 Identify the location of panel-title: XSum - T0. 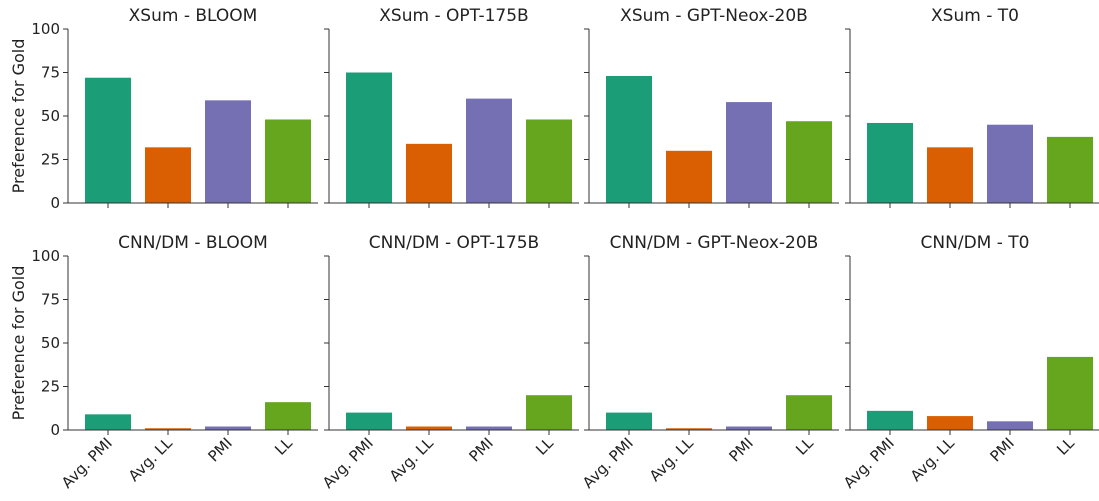
(975, 16).